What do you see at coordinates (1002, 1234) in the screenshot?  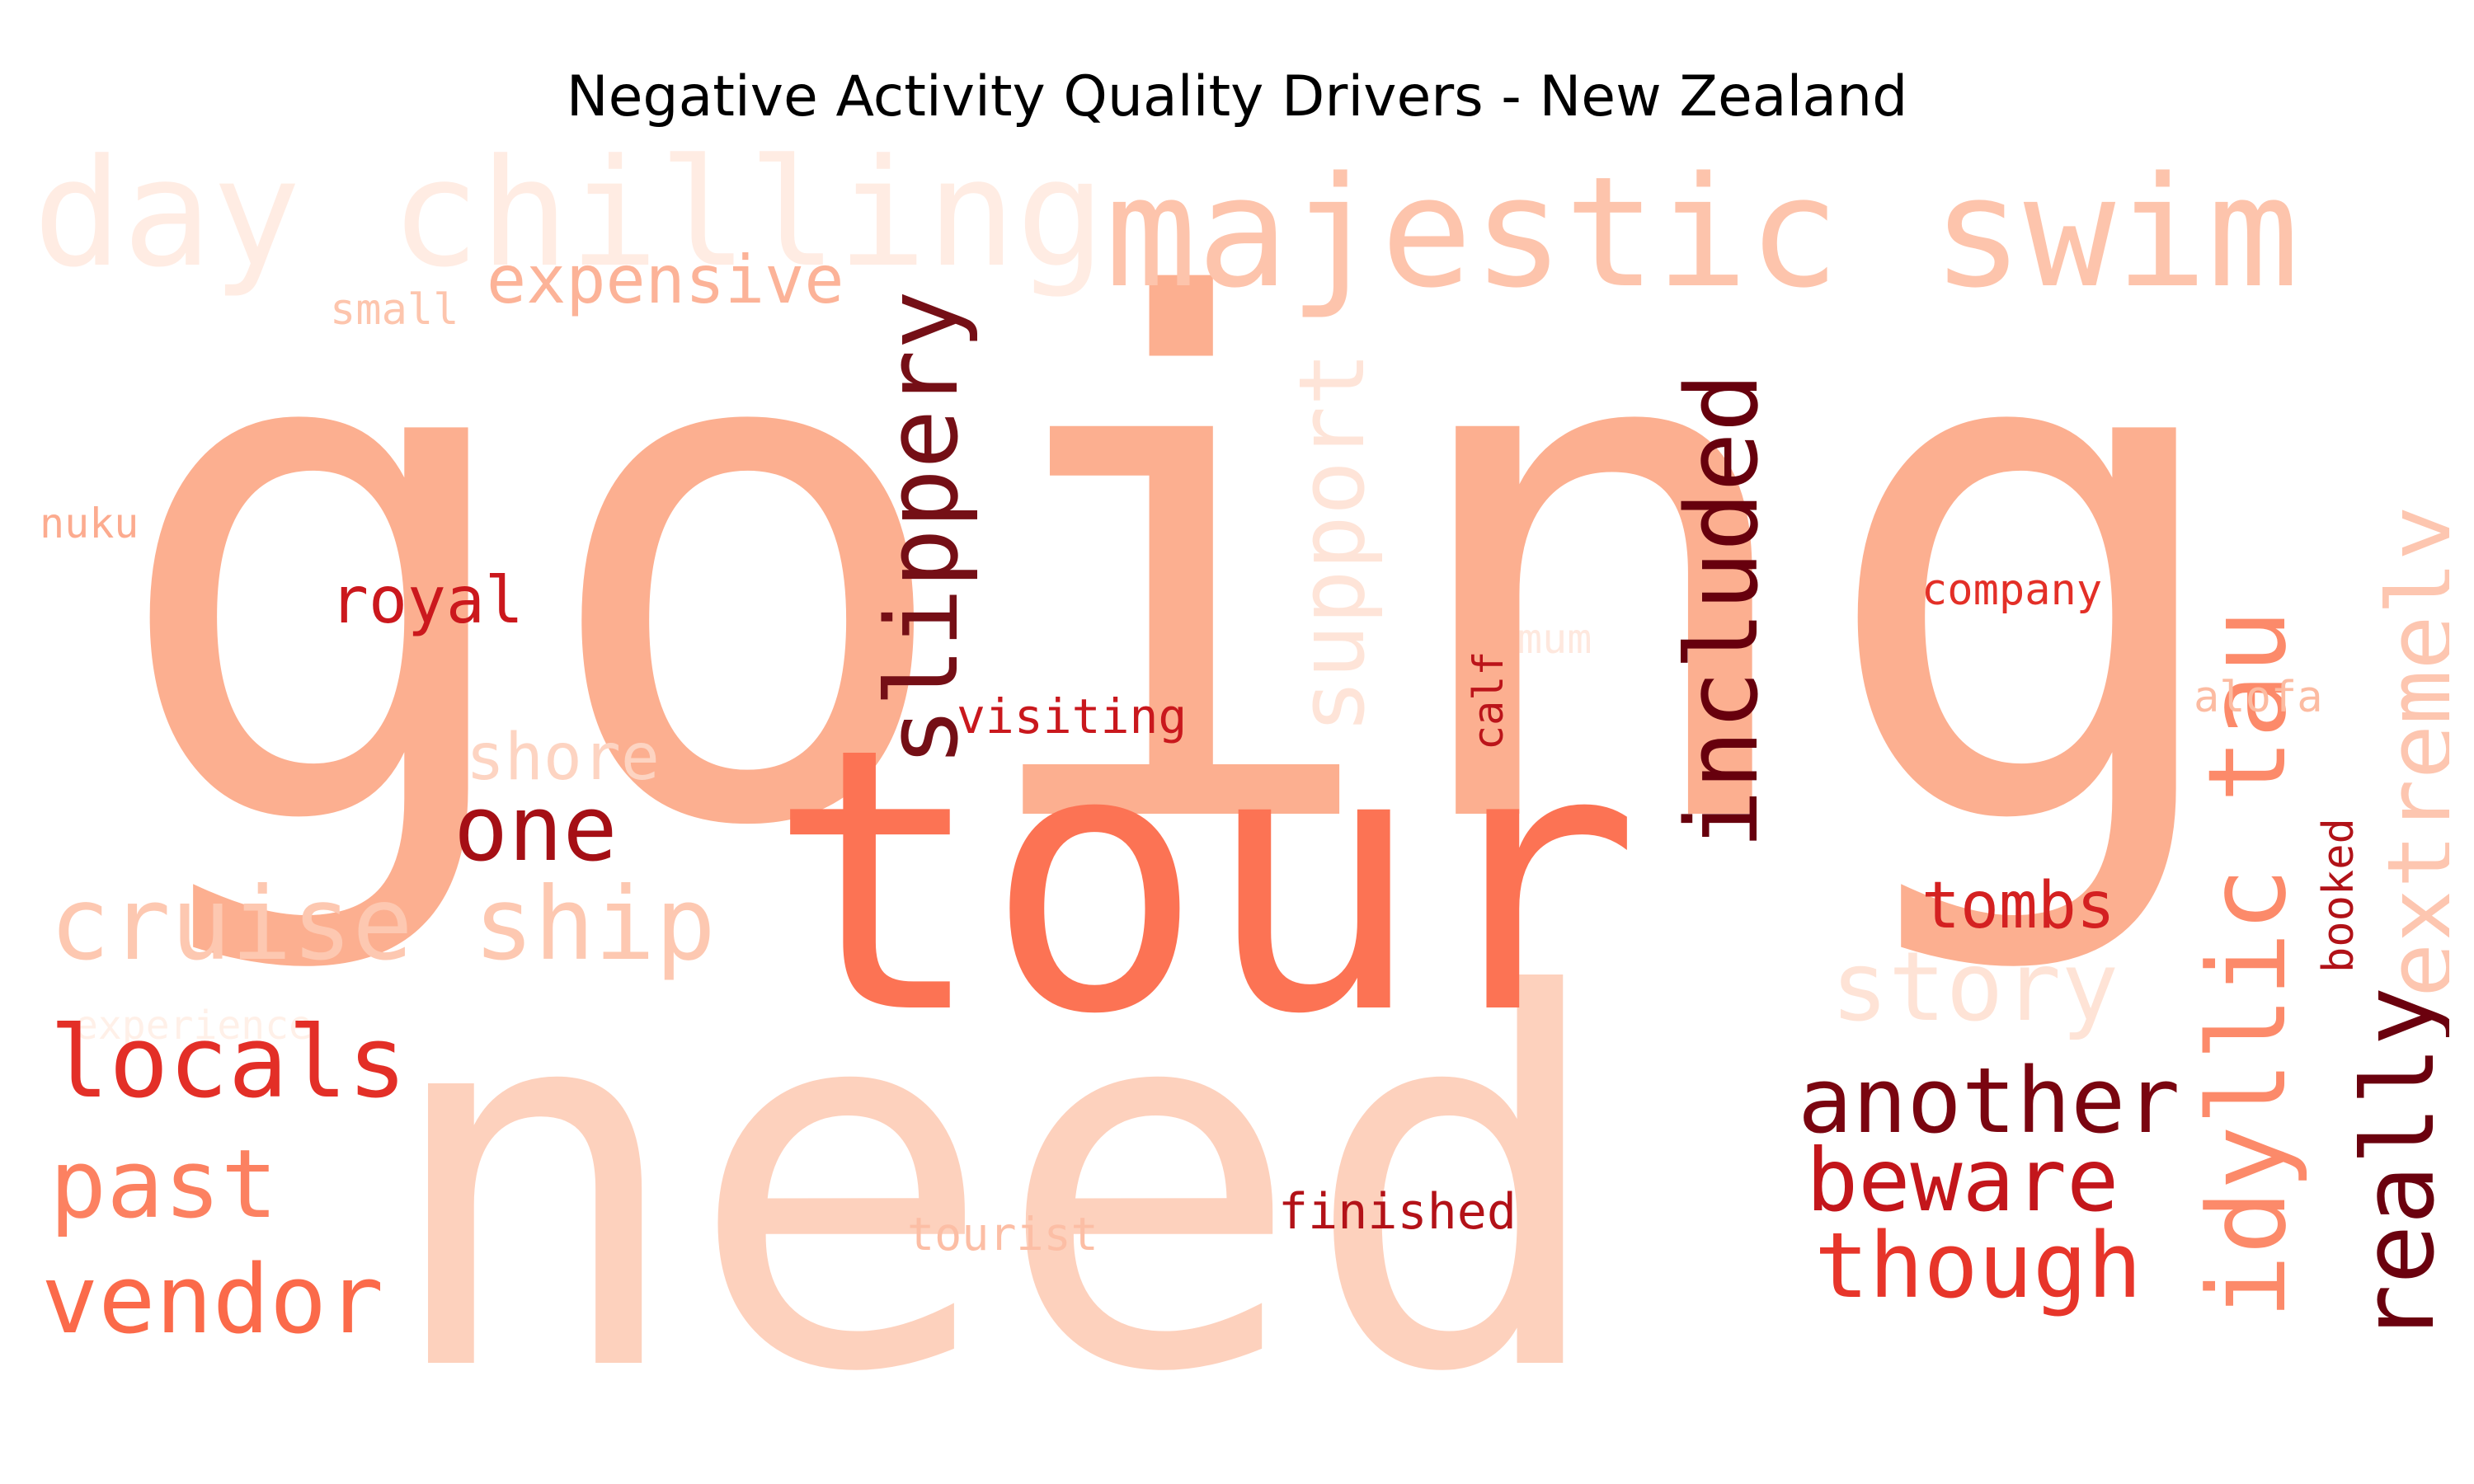 I see `word-tourist: tourist` at bounding box center [1002, 1234].